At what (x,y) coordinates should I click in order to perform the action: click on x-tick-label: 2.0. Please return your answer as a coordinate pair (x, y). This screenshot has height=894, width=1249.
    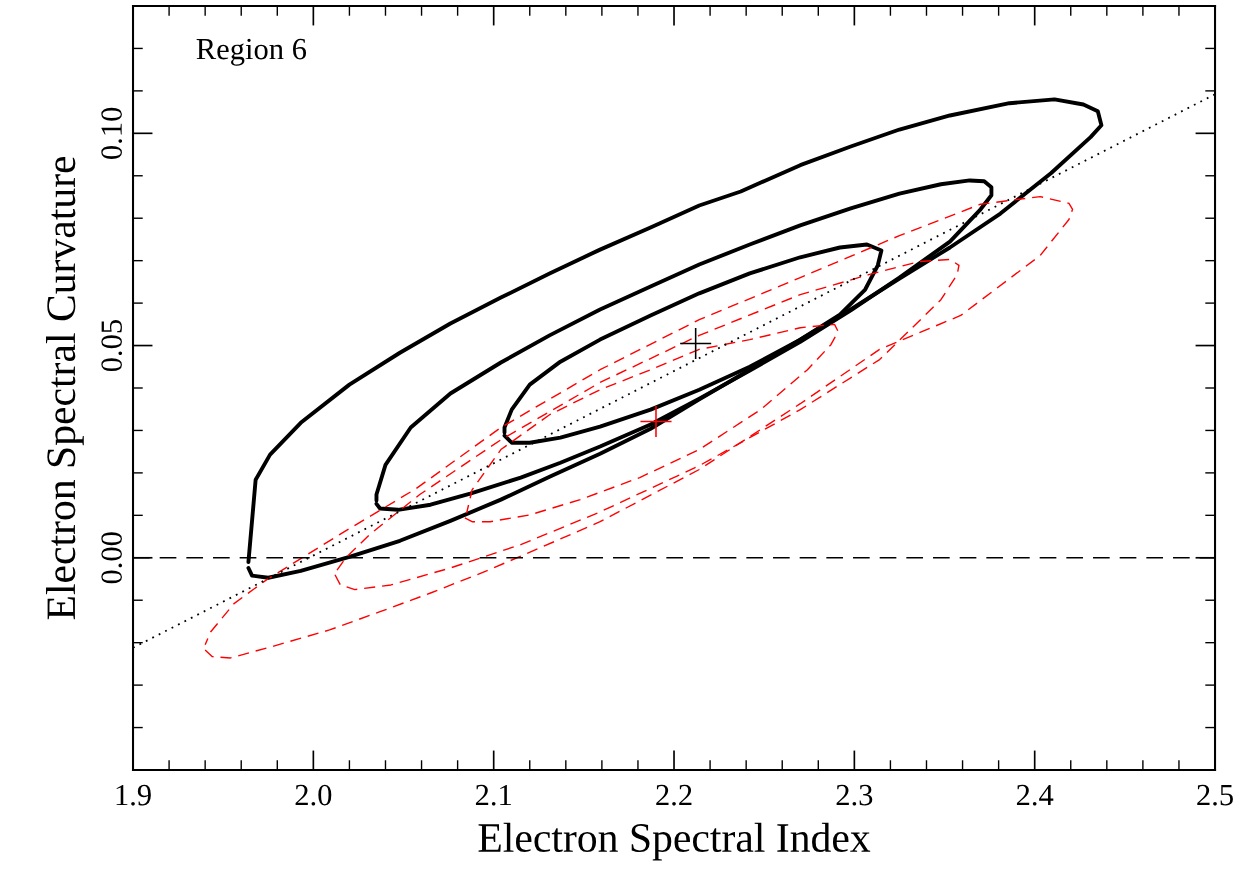
    Looking at the image, I should click on (313, 795).